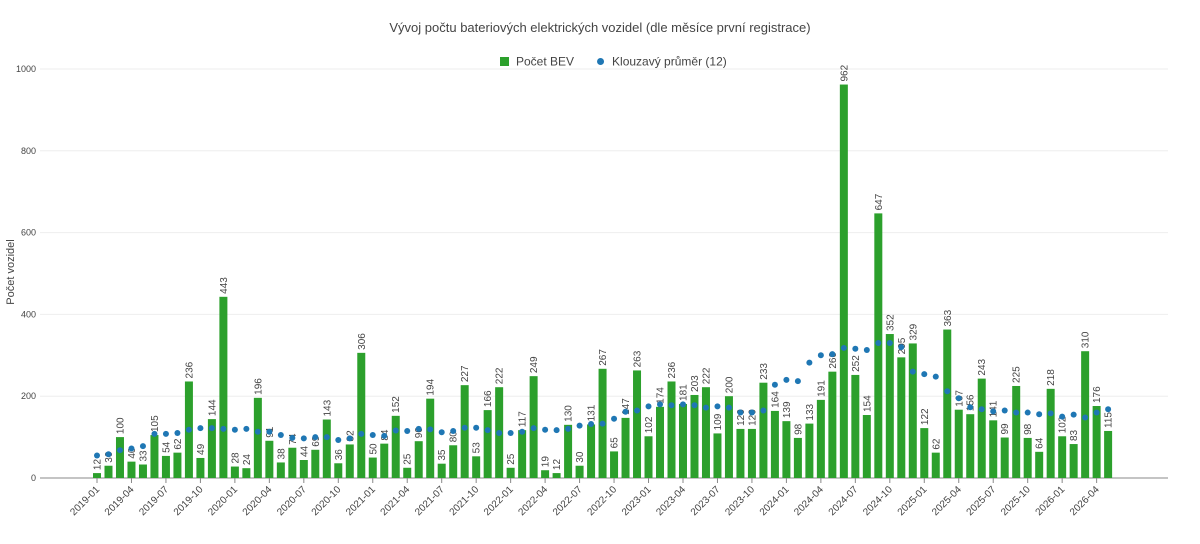  I want to click on bar-value-label: 64, so click(1040, 443).